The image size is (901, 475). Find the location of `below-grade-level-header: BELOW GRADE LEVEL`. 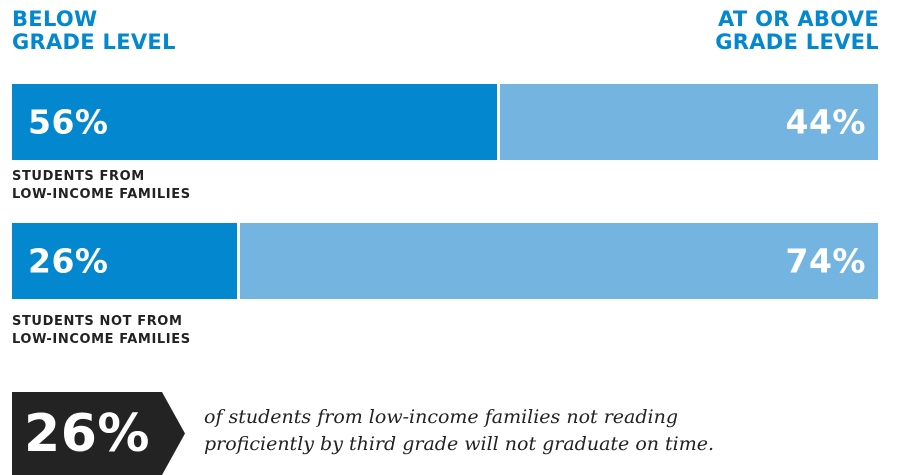

below-grade-level-header: BELOW GRADE LEVEL is located at coordinates (94, 31).